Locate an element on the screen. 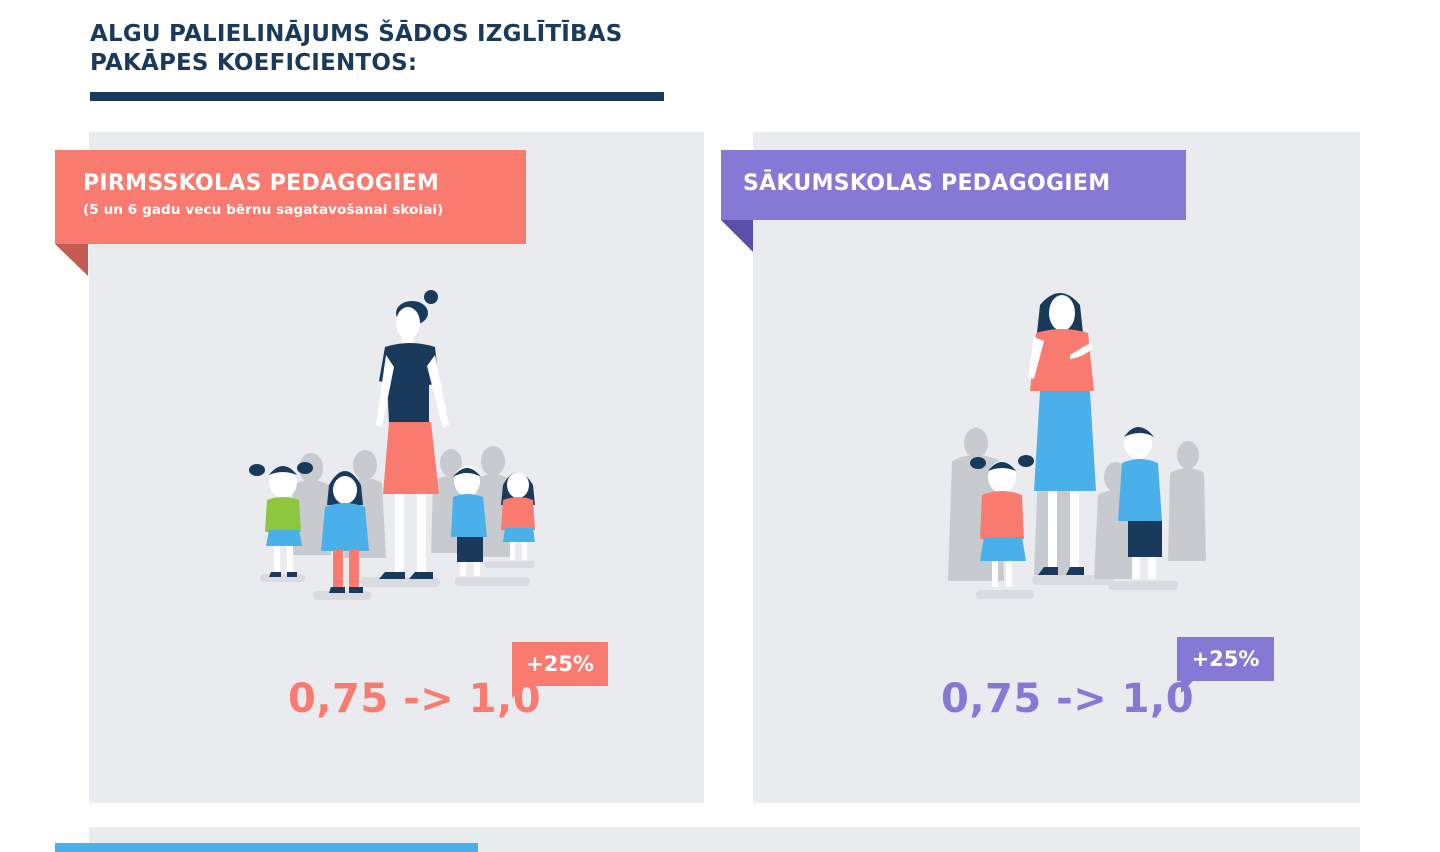 This screenshot has width=1440, height=852. teacher-with-preschool-children-illustration is located at coordinates (392, 445).